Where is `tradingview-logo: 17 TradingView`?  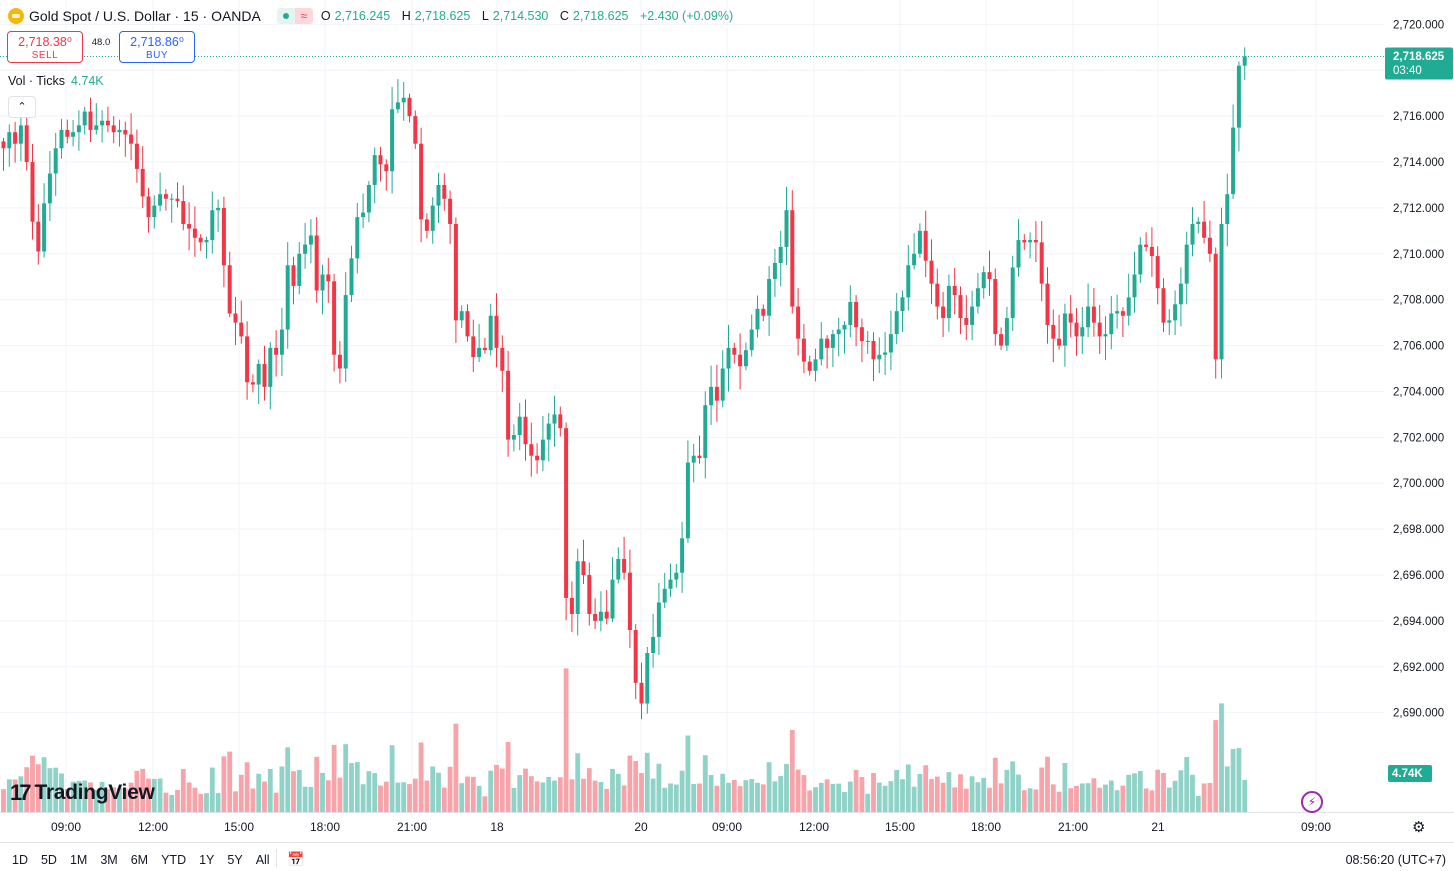
tradingview-logo: 17 TradingView is located at coordinates (82, 792).